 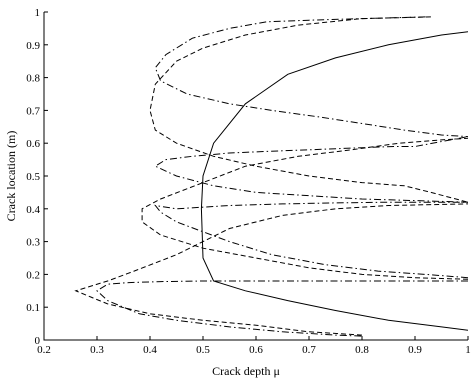 What do you see at coordinates (97, 350) in the screenshot?
I see `x-tick-label: 0.3` at bounding box center [97, 350].